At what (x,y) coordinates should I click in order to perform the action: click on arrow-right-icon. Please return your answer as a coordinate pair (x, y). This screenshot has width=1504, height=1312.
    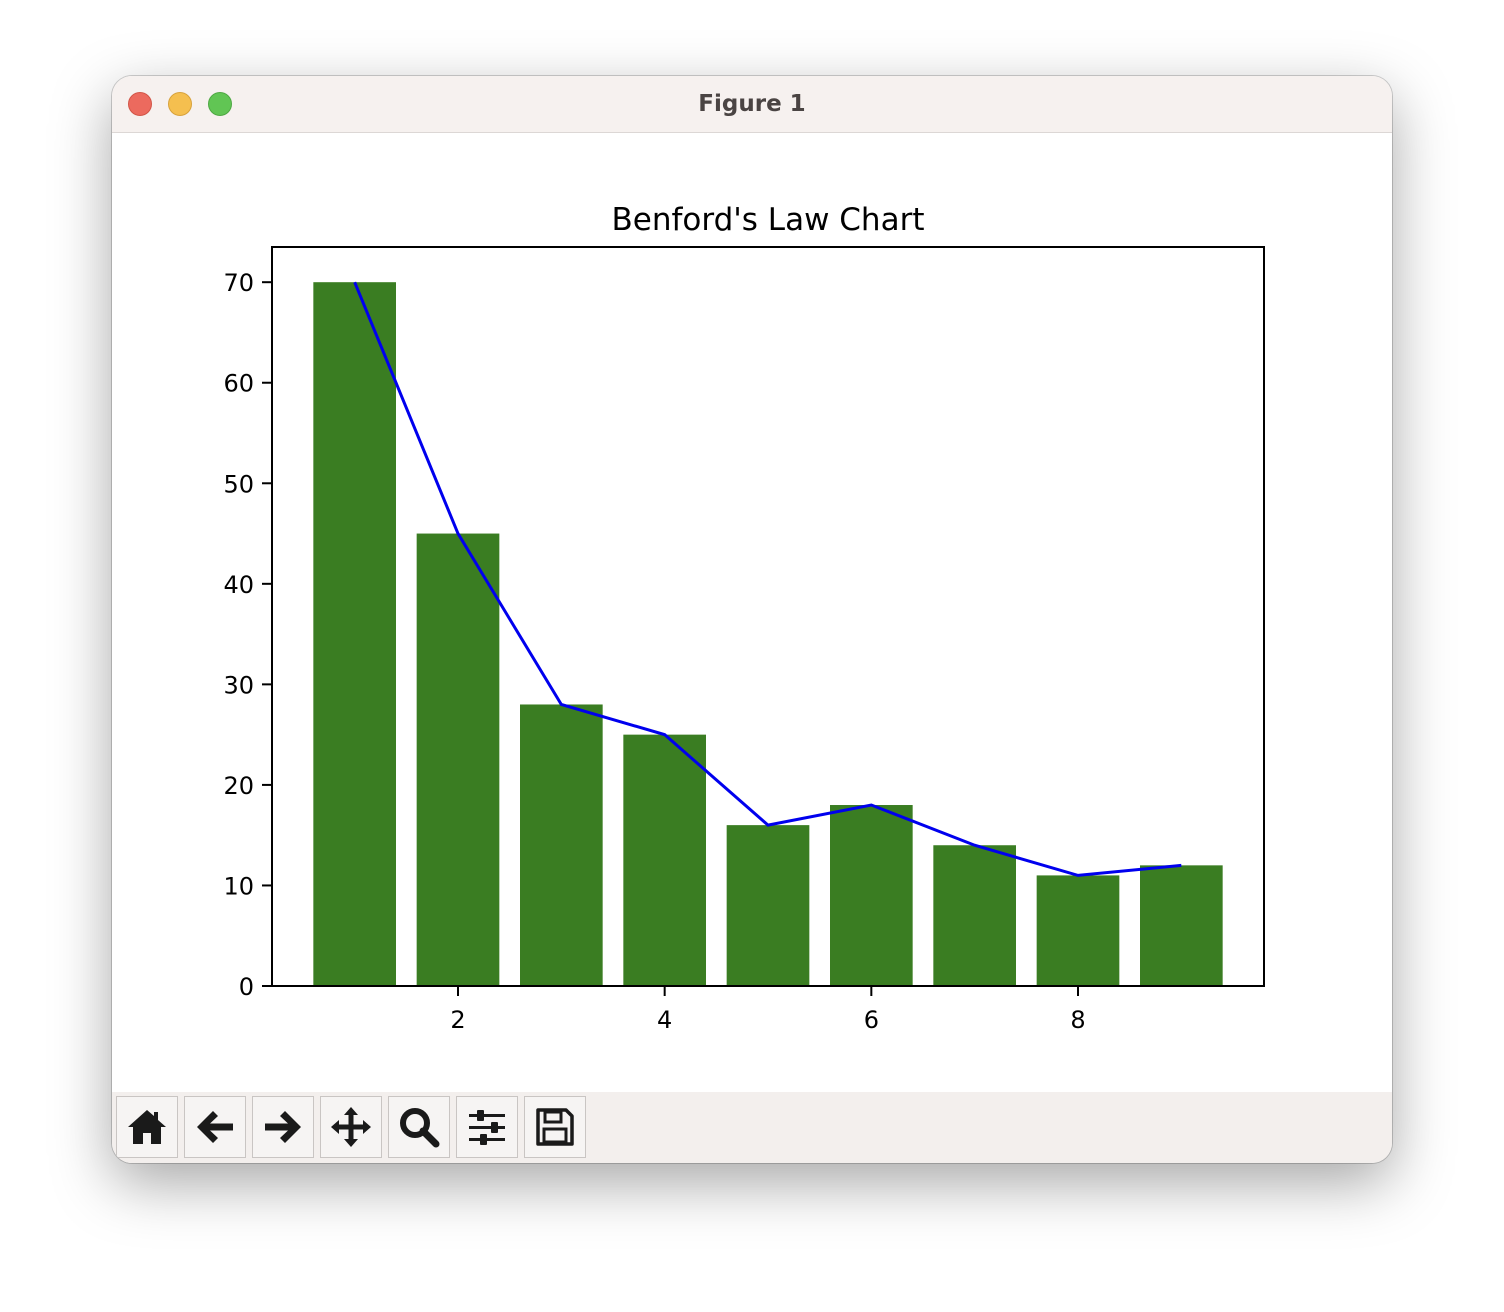
    Looking at the image, I should click on (283, 1127).